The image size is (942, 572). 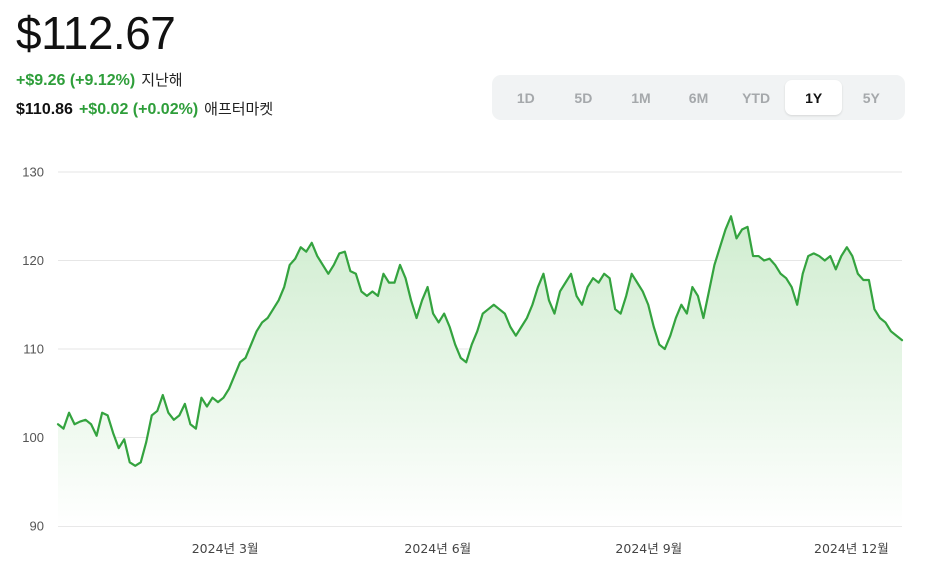 I want to click on x-tick-label: 2024년 12월, so click(x=851, y=548).